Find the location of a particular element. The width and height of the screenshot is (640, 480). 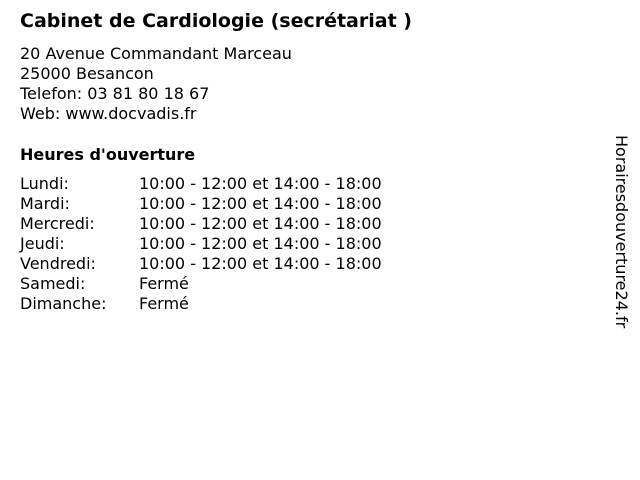

page-title: Cabinet de Cardiologie (secrétariat ) is located at coordinates (216, 21).